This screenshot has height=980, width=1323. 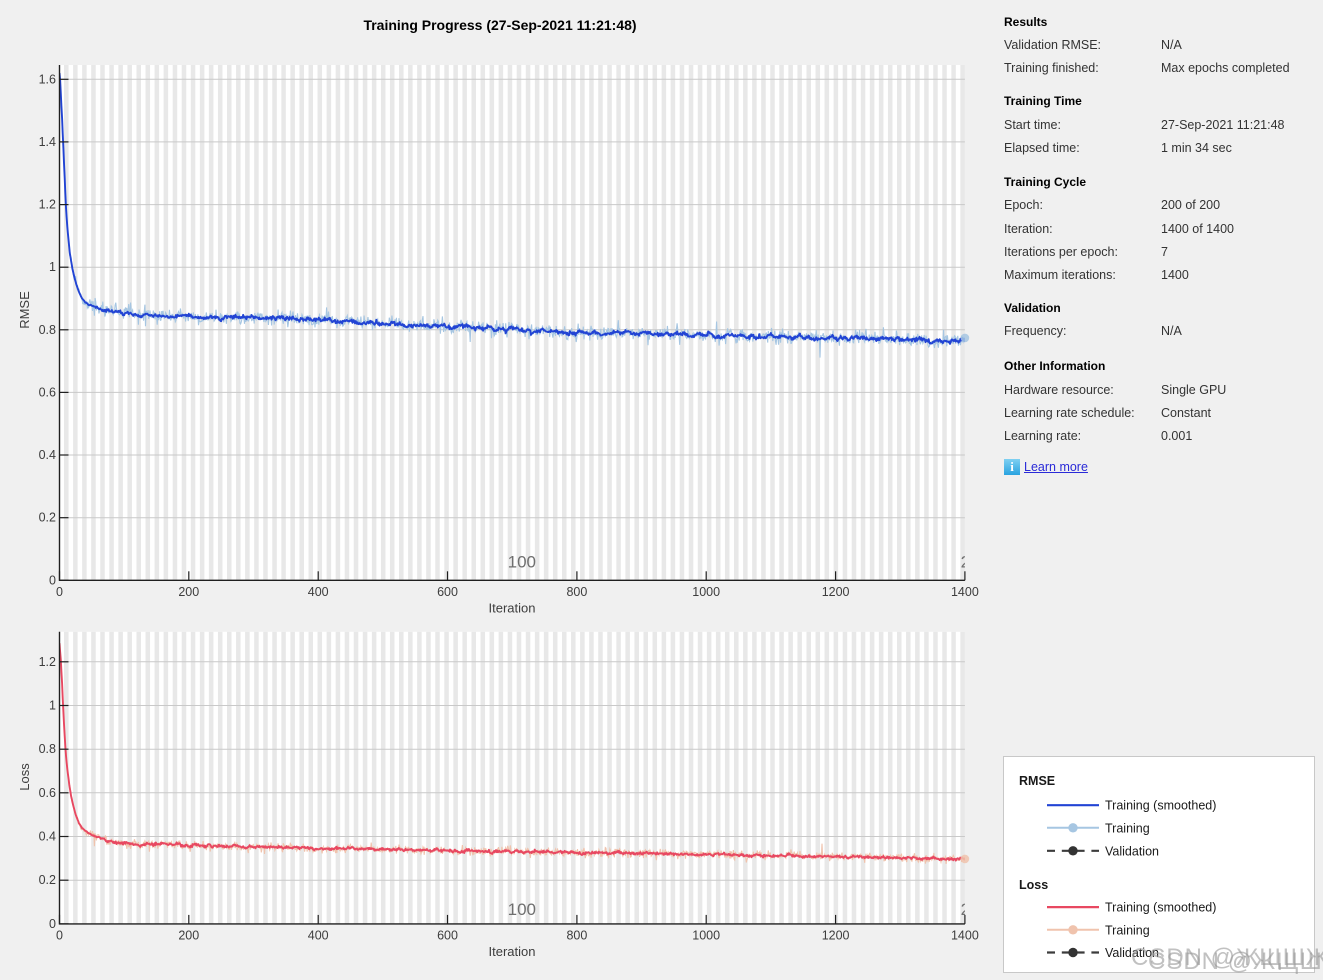 I want to click on svg-text: 1.4, so click(x=47, y=142).